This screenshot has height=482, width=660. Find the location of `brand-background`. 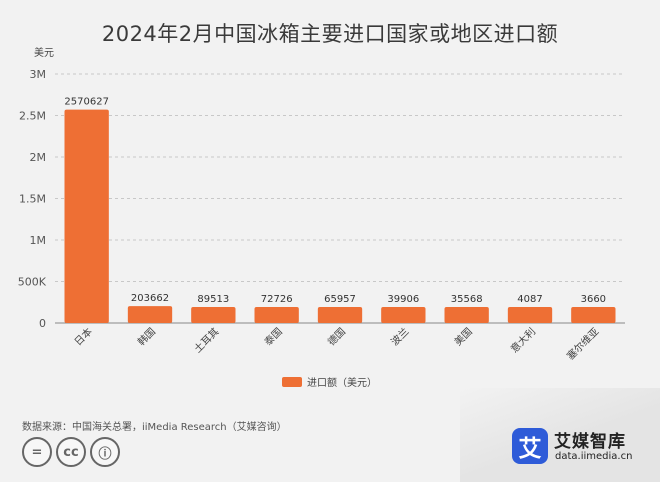

brand-background is located at coordinates (560, 435).